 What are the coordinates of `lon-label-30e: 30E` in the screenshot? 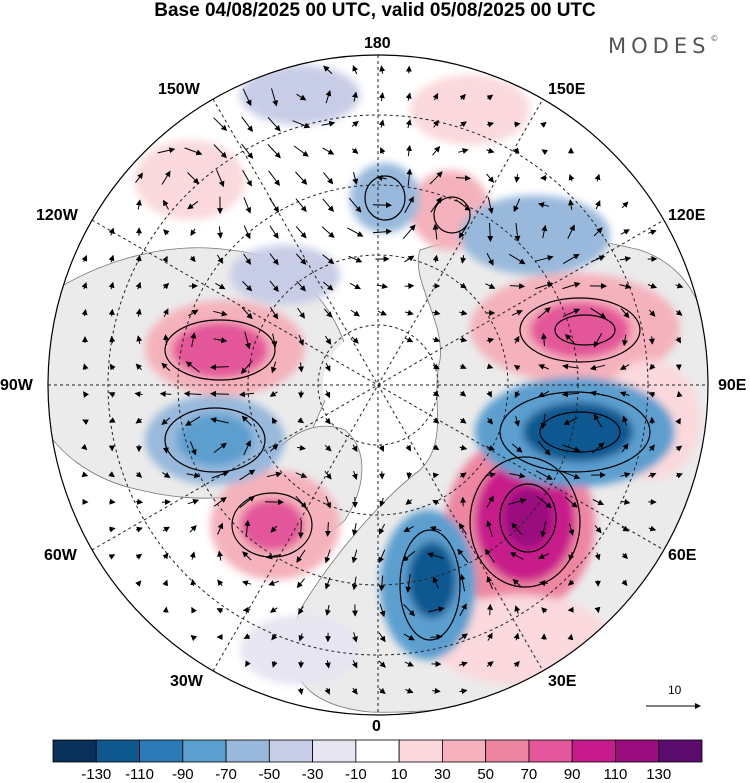 It's located at (562, 681).